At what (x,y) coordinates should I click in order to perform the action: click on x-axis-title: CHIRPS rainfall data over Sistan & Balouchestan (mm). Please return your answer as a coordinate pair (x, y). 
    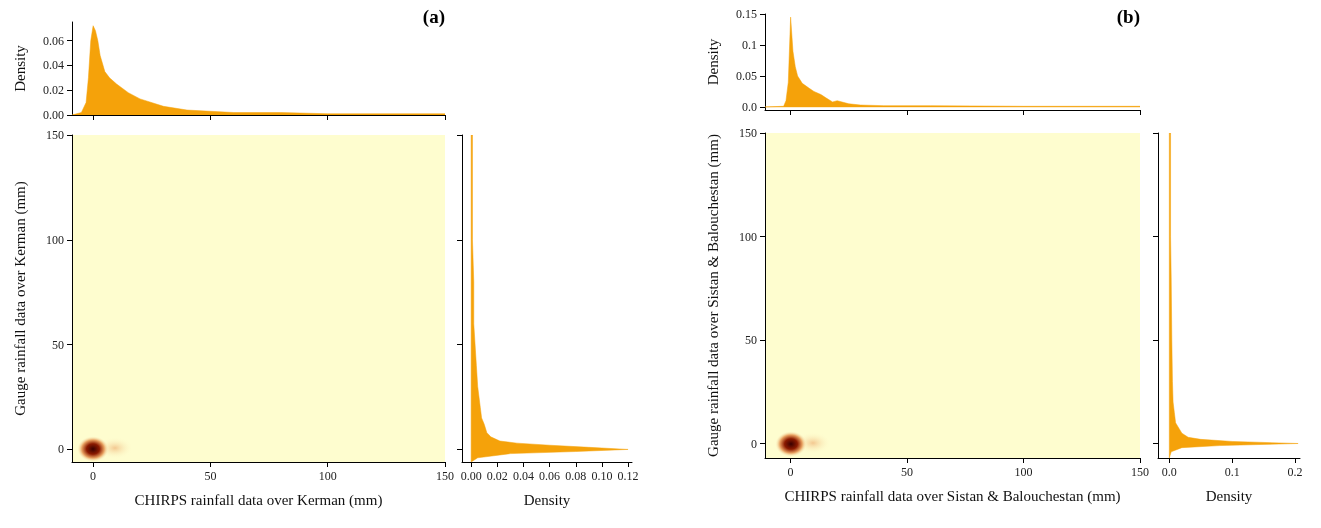
    Looking at the image, I should click on (952, 496).